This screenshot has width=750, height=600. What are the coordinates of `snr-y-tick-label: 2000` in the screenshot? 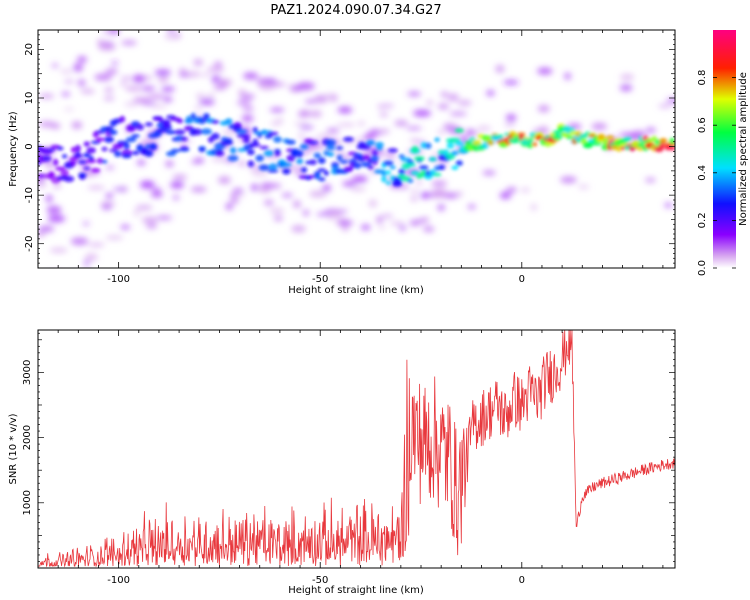 It's located at (27, 437).